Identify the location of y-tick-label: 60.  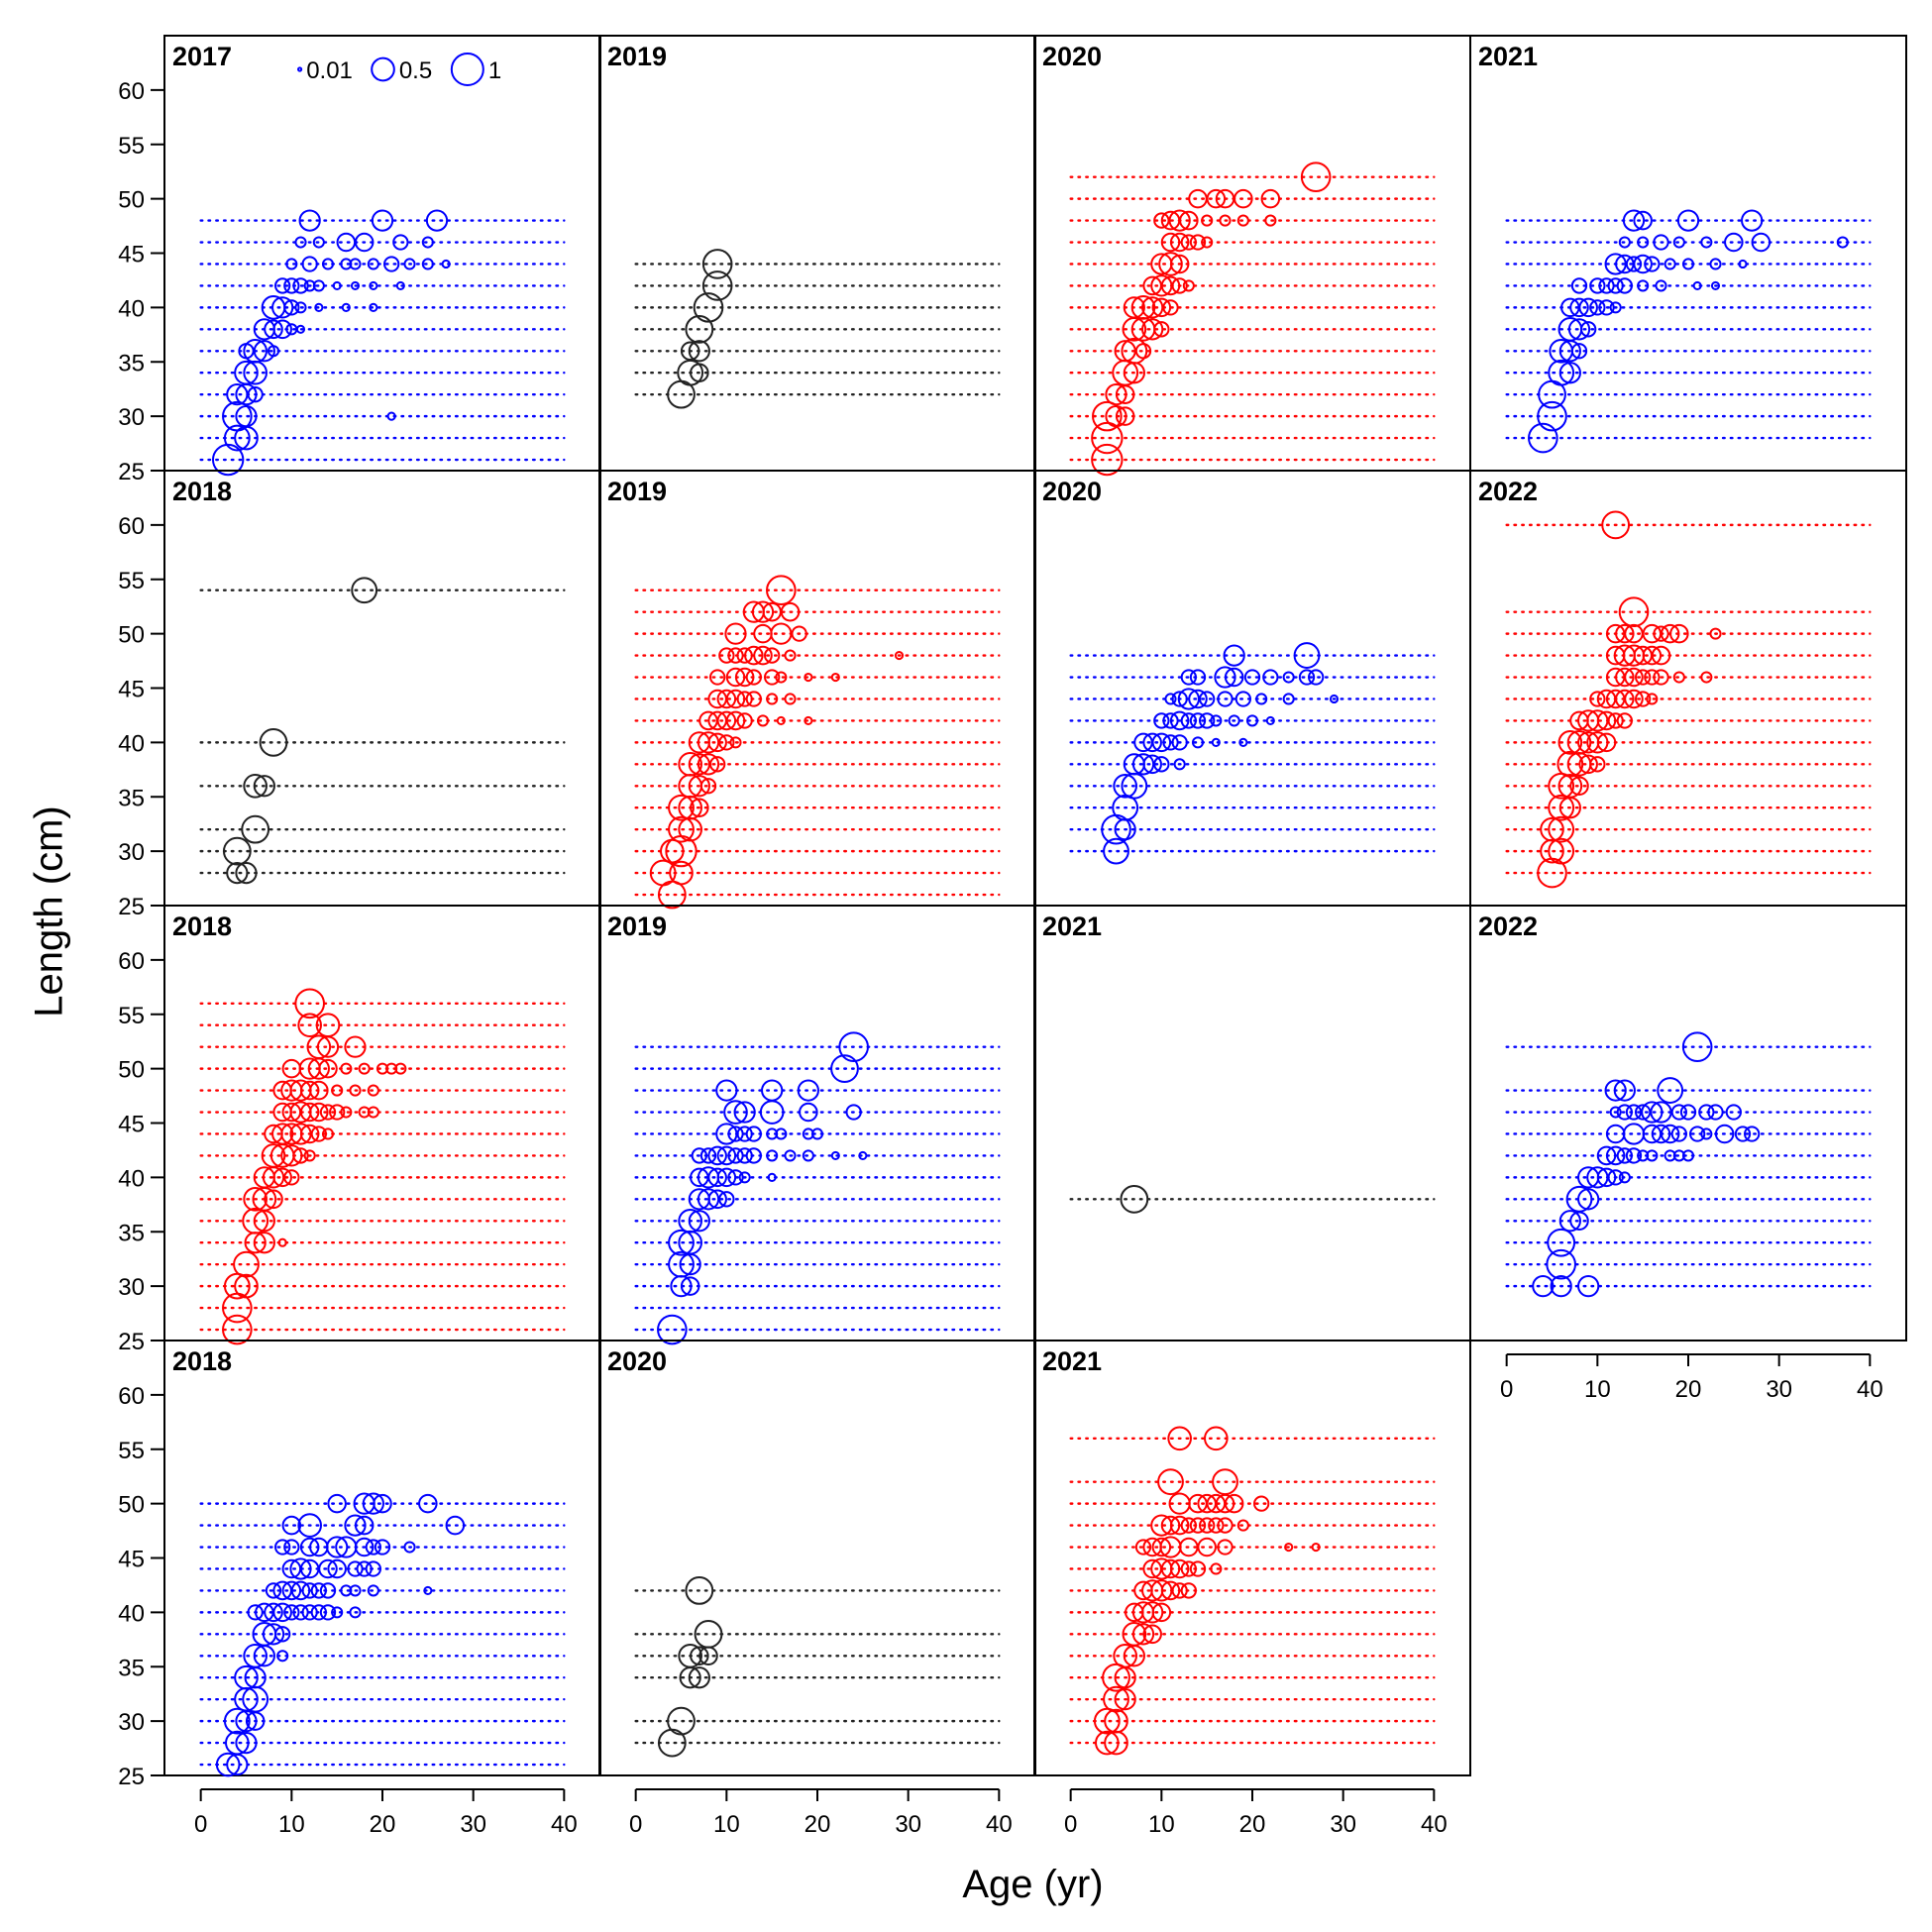
(132, 91).